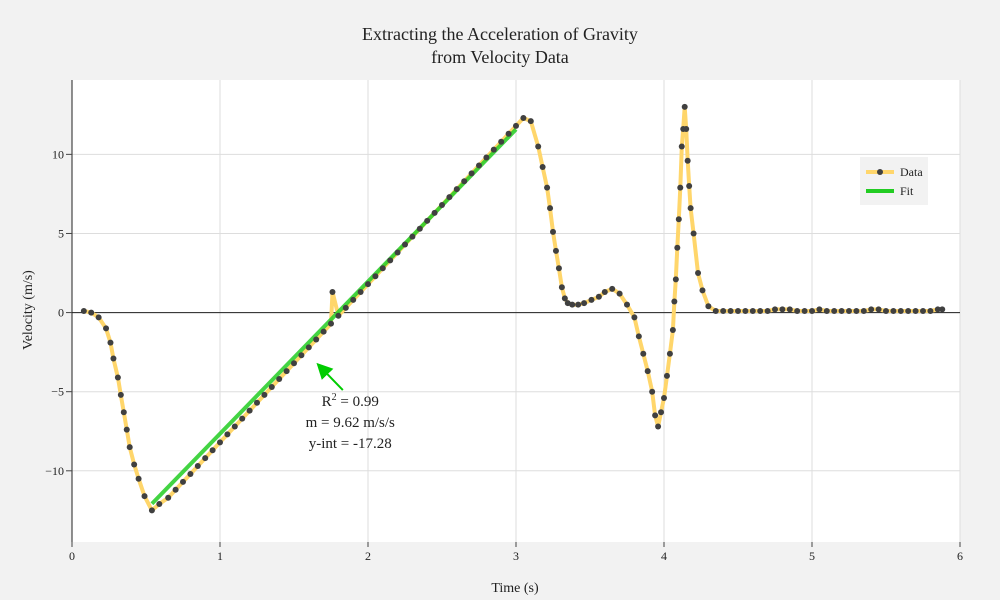  I want to click on chart-title-line2: from Velocity Data, so click(500, 57).